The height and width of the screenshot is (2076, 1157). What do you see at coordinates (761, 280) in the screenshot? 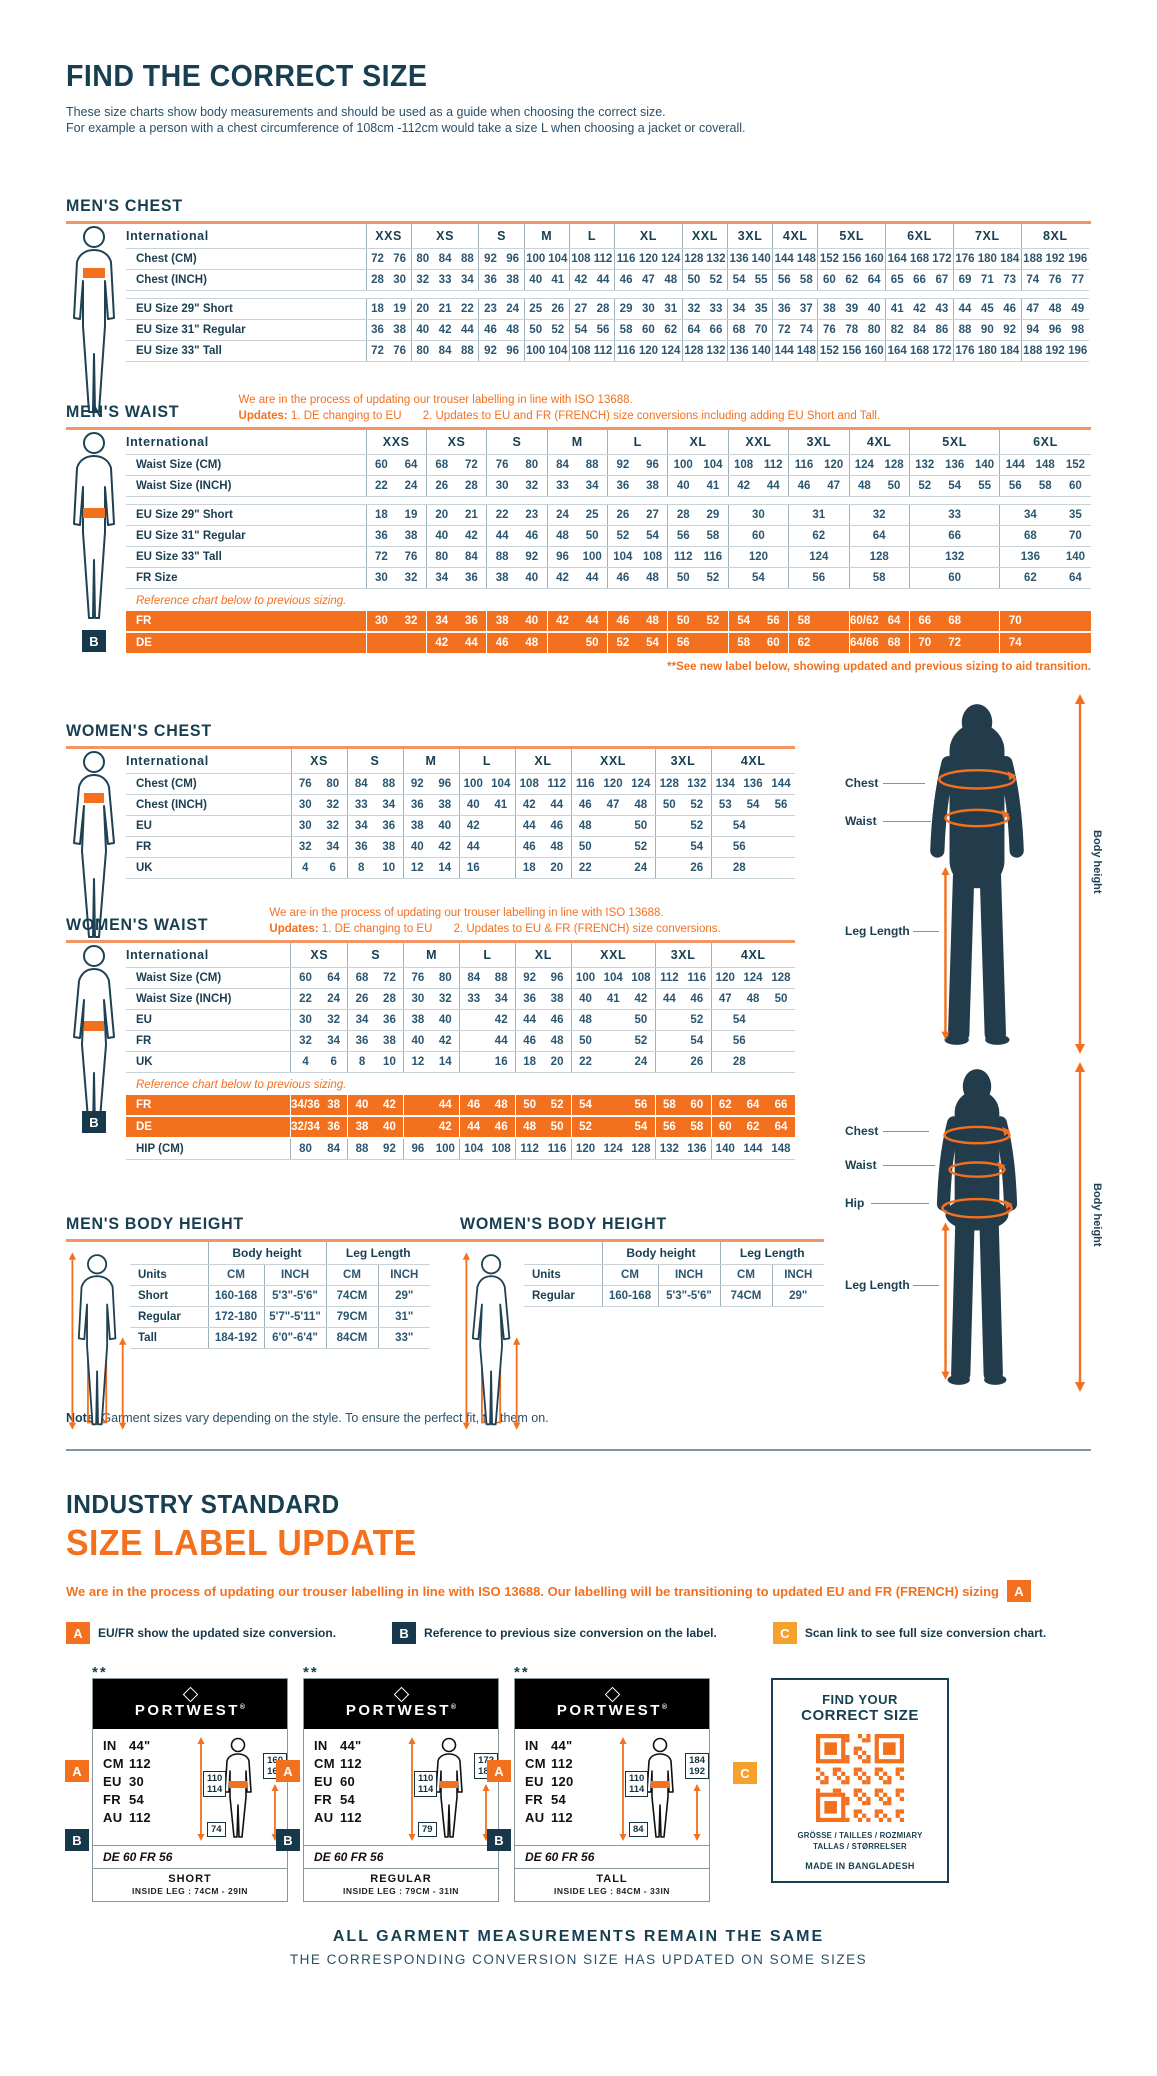
I see `size-cell: 55` at bounding box center [761, 280].